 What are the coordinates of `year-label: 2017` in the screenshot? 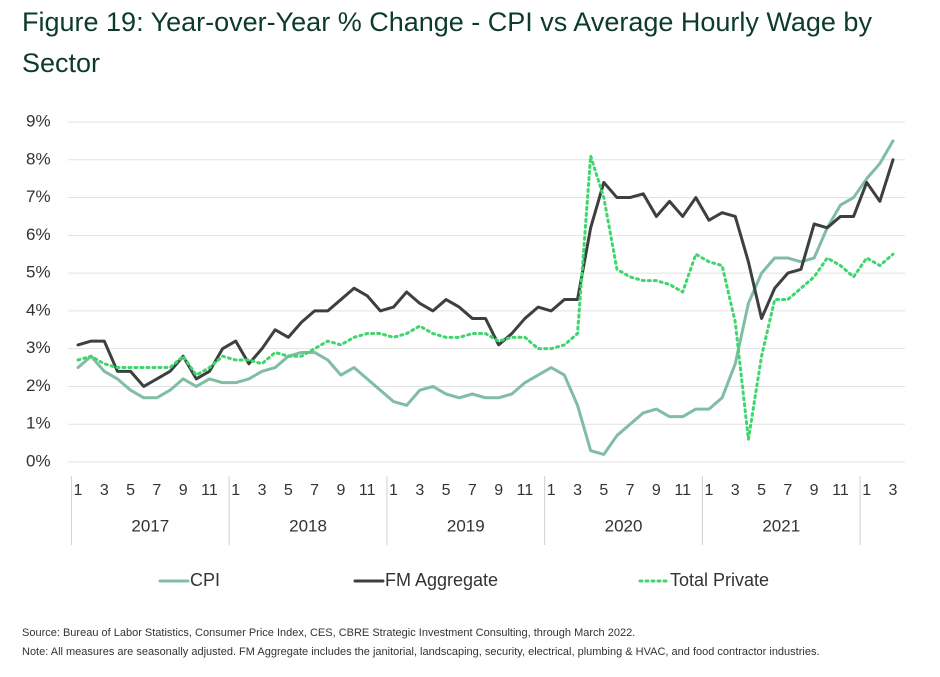 It's located at (150, 525).